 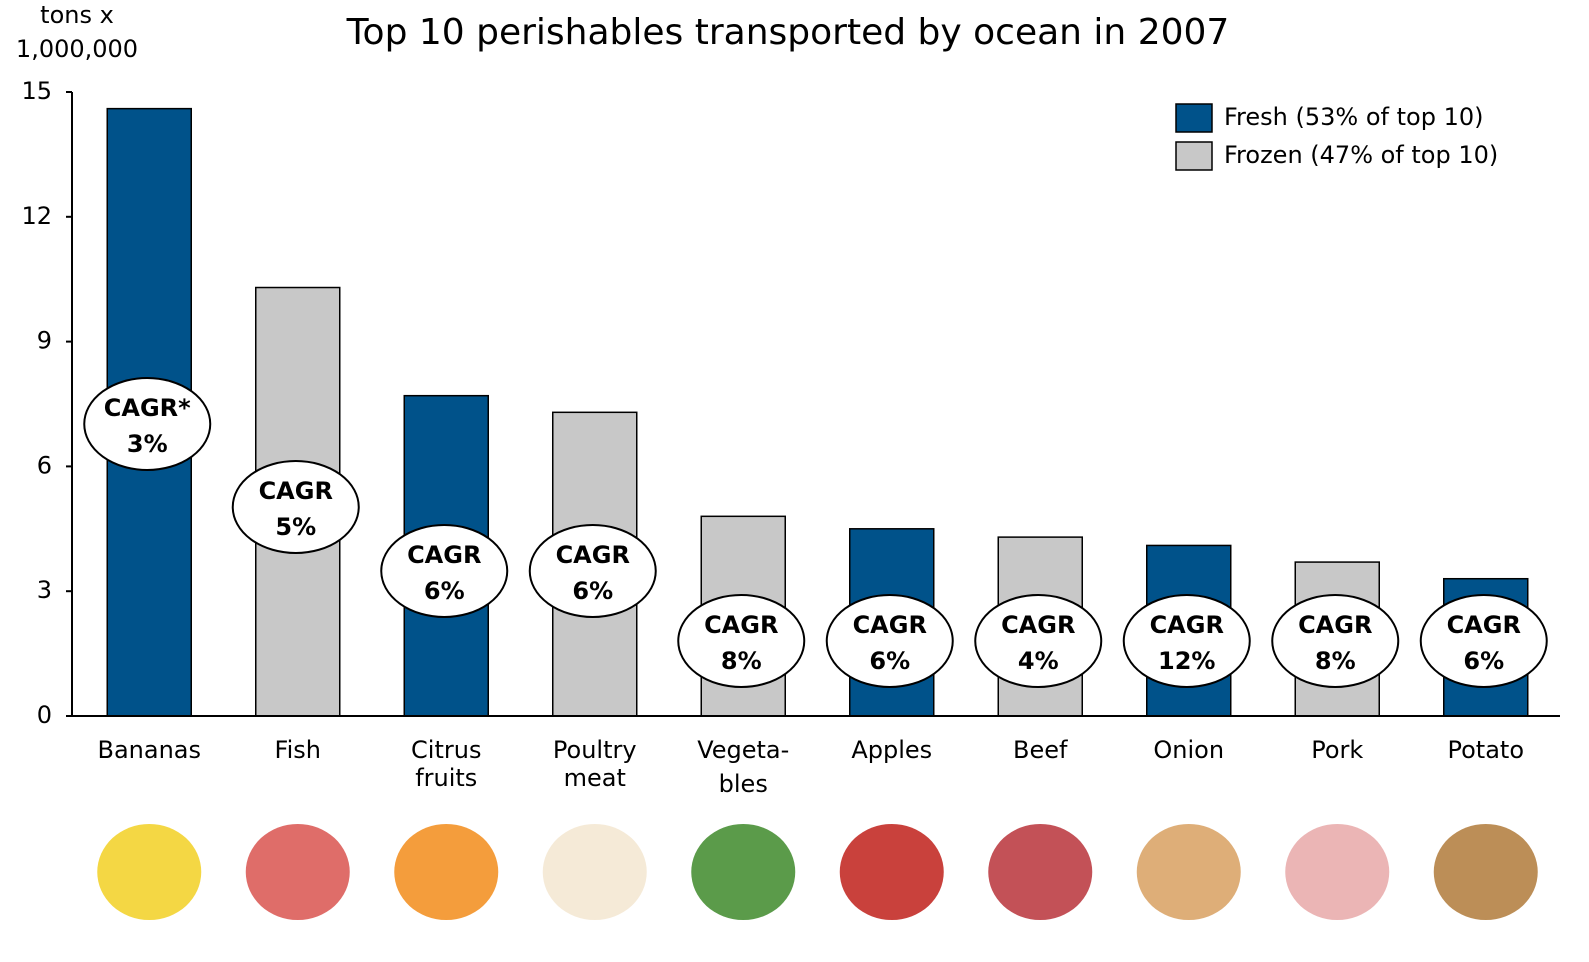 What do you see at coordinates (44, 465) in the screenshot?
I see `y-tick-label: 6` at bounding box center [44, 465].